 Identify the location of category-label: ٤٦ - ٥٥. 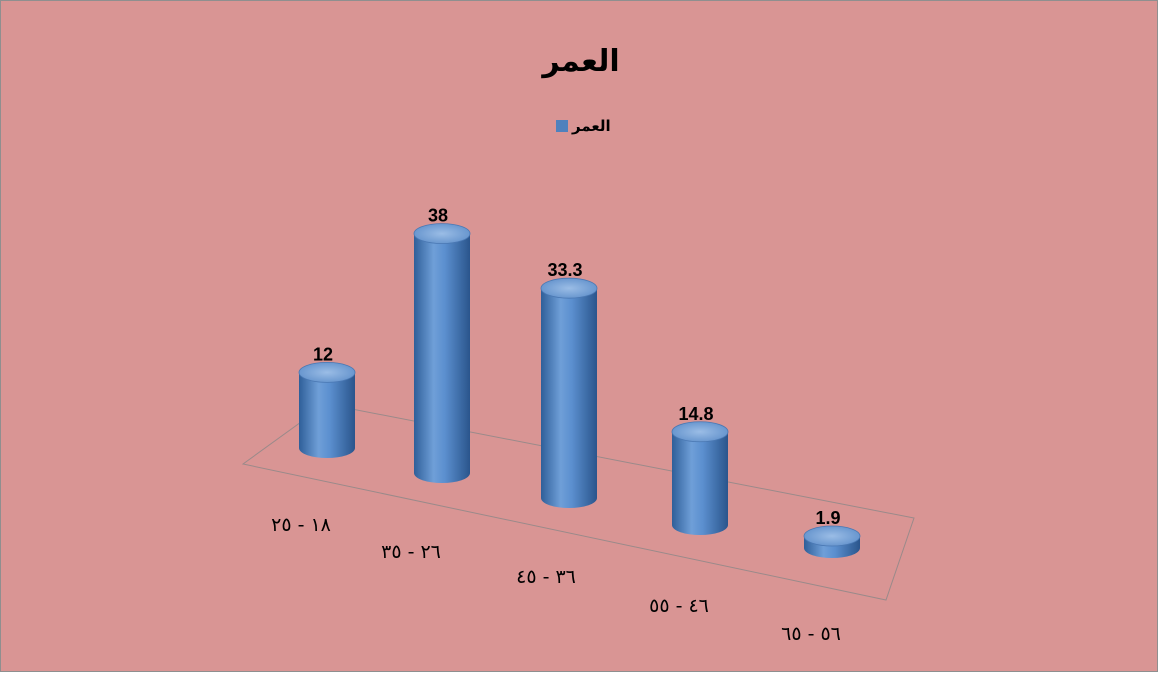
(679, 606).